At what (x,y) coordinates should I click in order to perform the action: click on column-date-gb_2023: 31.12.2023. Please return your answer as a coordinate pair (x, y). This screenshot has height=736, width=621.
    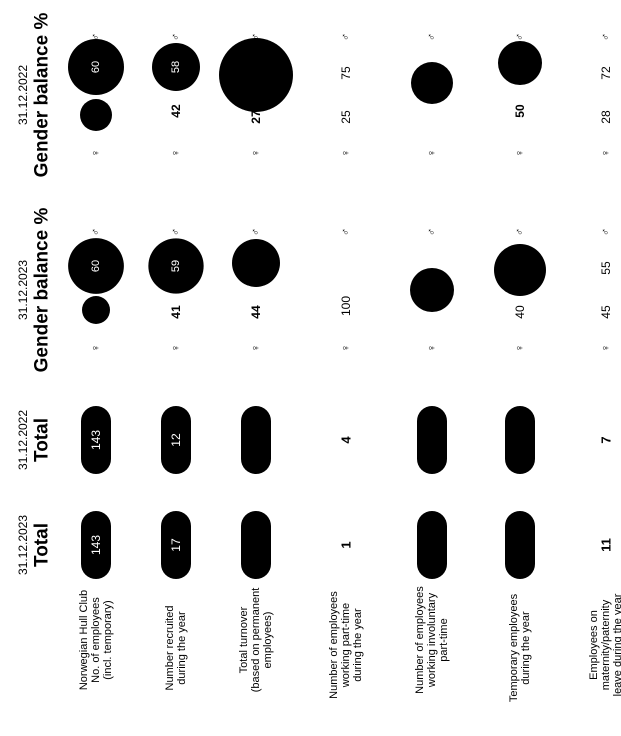
    Looking at the image, I should click on (23, 290).